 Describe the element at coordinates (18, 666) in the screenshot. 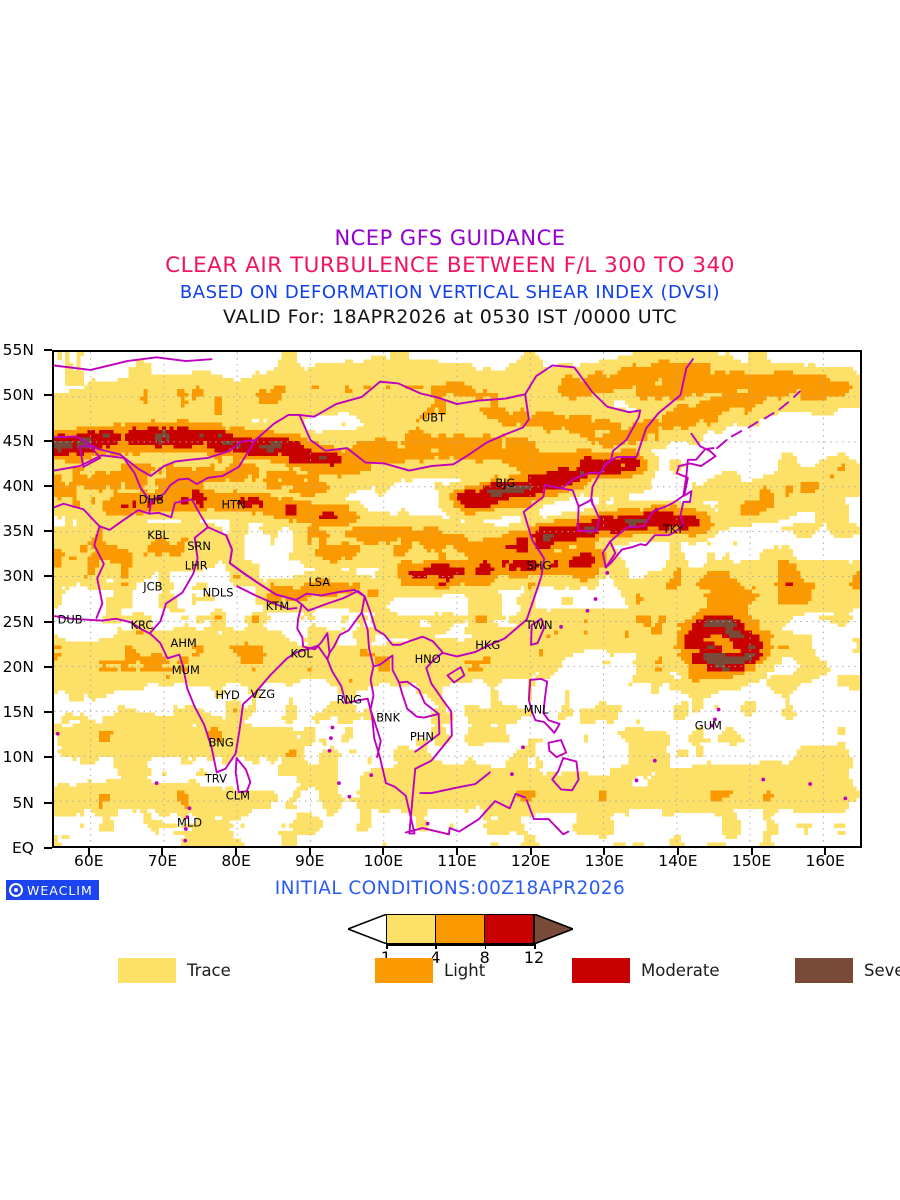

I see `lat-tick-label: 20N` at that location.